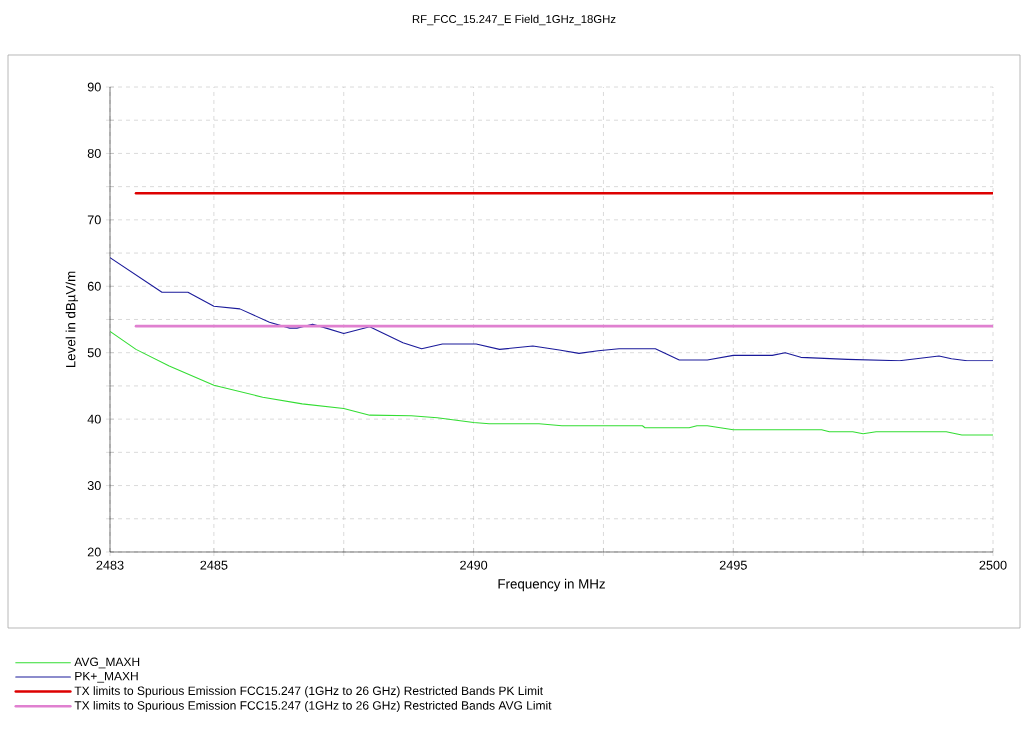 The image size is (1028, 749). I want to click on y-tick-label: 30, so click(94, 486).